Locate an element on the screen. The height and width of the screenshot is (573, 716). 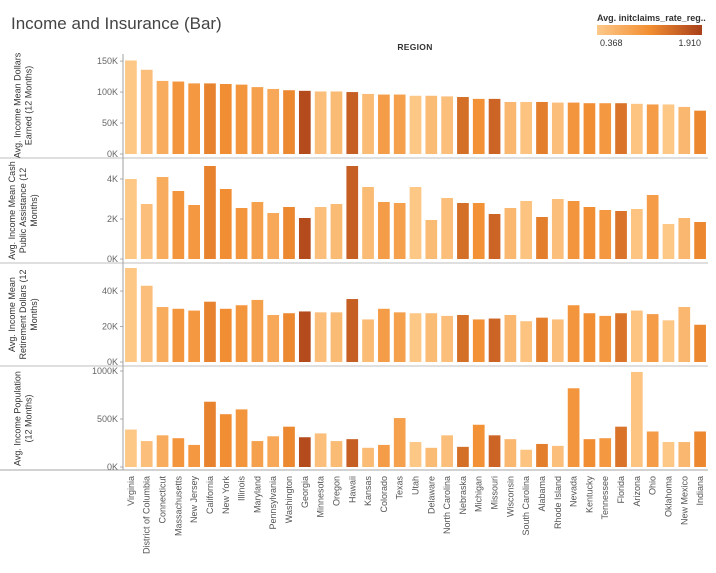
bar-colorado is located at coordinates (384, 455).